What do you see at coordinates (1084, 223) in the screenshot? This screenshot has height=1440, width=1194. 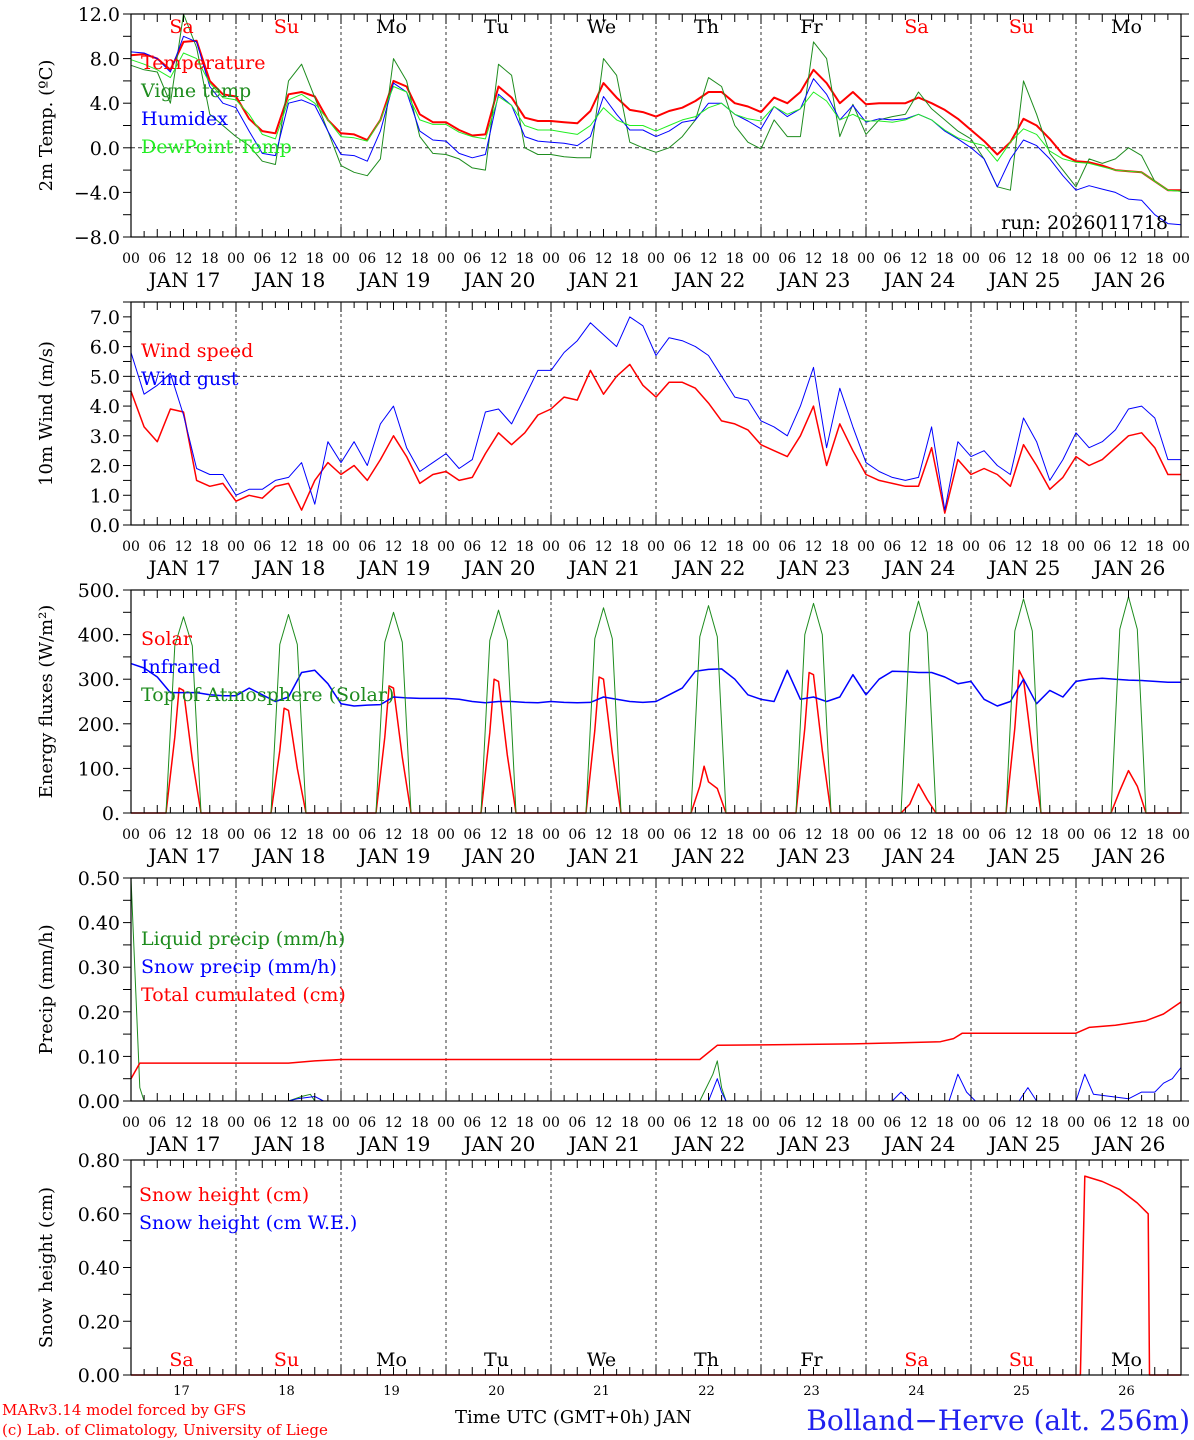 I see `run-annotation: run: 2026011718` at bounding box center [1084, 223].